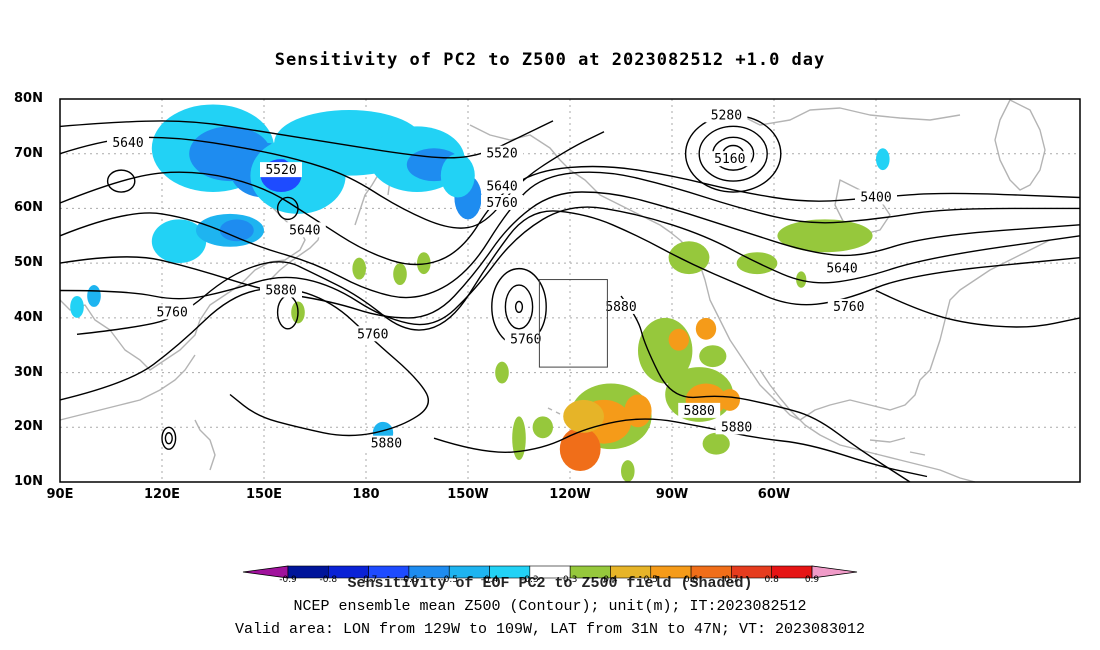  What do you see at coordinates (28, 153) in the screenshot?
I see `lat-tick-label: 70N` at bounding box center [28, 153].